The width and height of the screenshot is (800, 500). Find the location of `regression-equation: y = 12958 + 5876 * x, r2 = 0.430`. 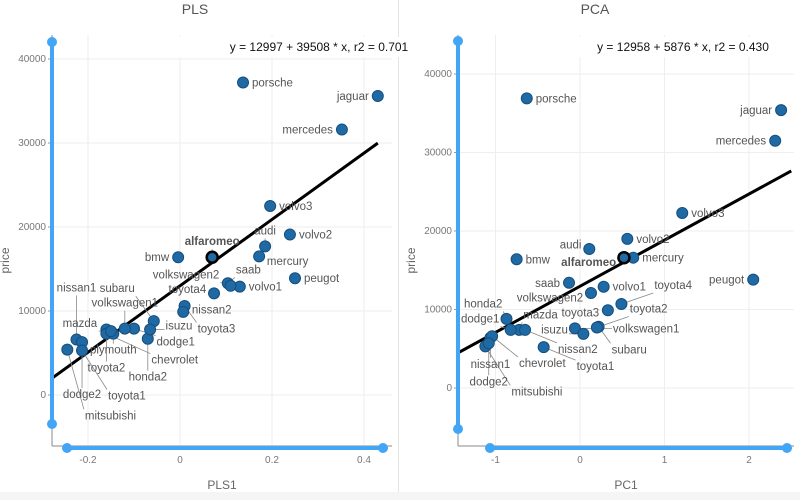

regression-equation: y = 12958 + 5876 * x, r2 = 0.430 is located at coordinates (683, 47).